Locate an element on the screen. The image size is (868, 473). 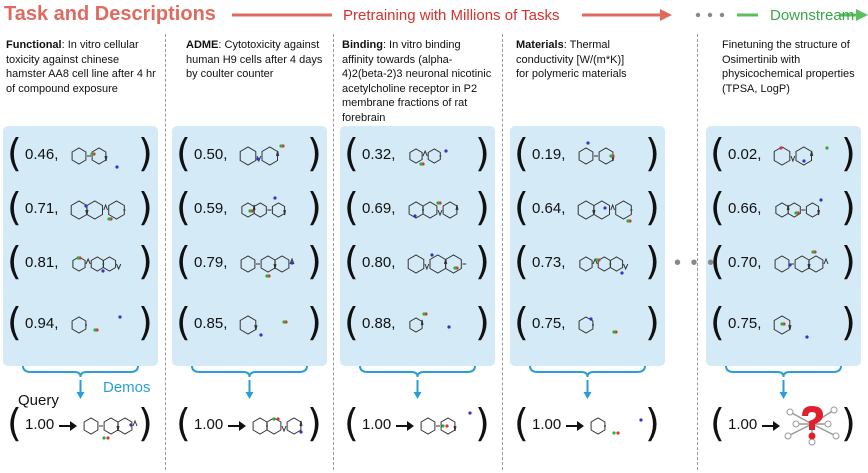
demo-row: (0.02,) is located at coordinates (783, 153).